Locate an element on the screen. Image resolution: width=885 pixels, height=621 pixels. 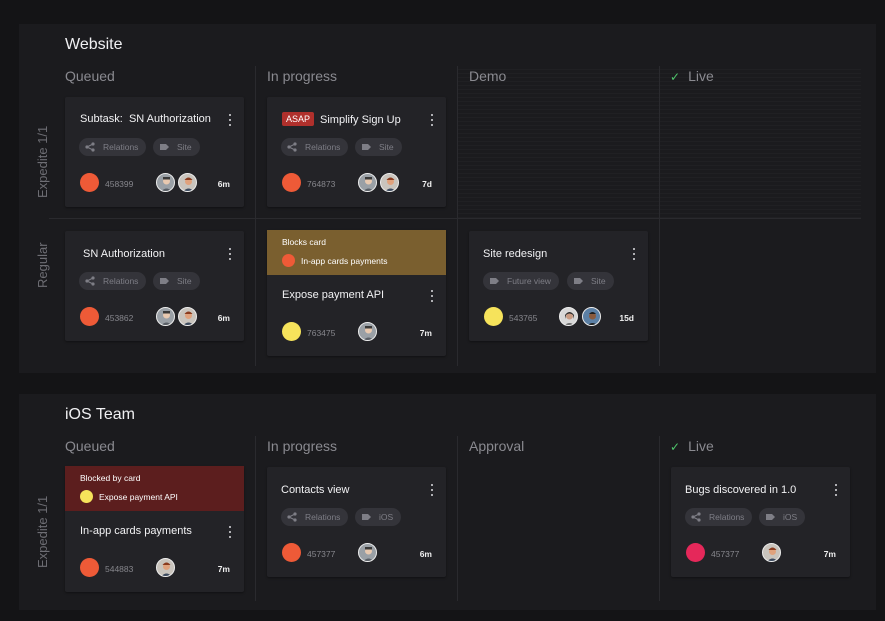
lane-label-regular: Regular is located at coordinates (42, 265).